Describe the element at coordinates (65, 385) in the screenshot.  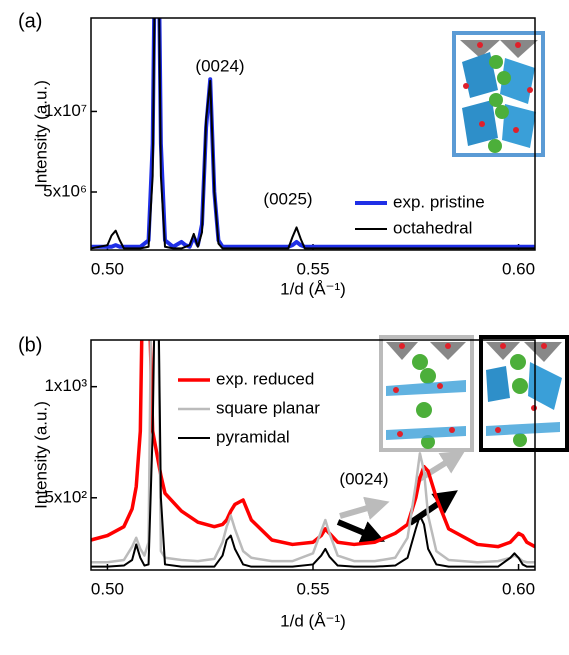
I see `y-tick-label: 1x10³` at that location.